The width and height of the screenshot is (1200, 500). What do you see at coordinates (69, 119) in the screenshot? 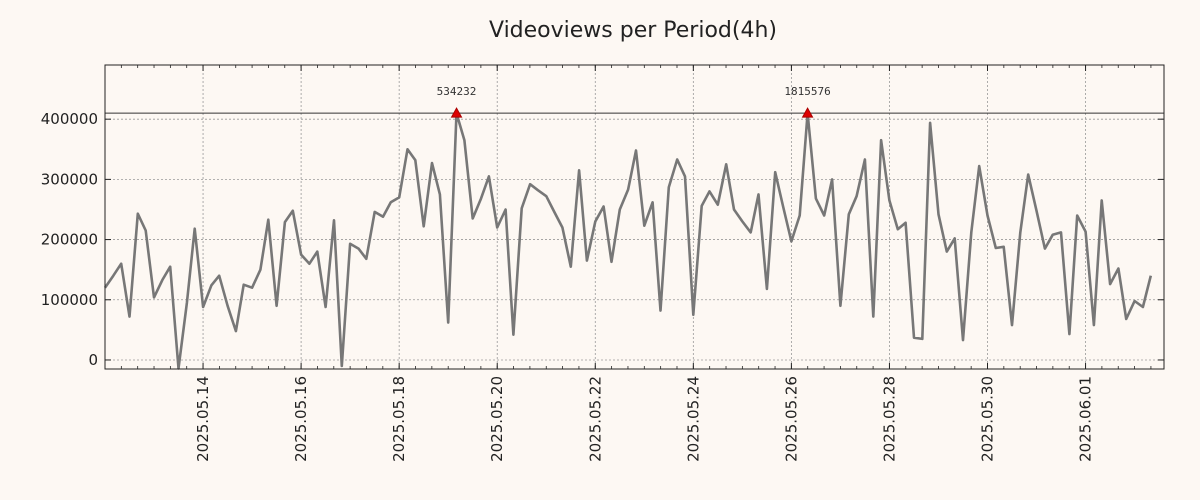
I see `y-tick-label: 400000` at bounding box center [69, 119].